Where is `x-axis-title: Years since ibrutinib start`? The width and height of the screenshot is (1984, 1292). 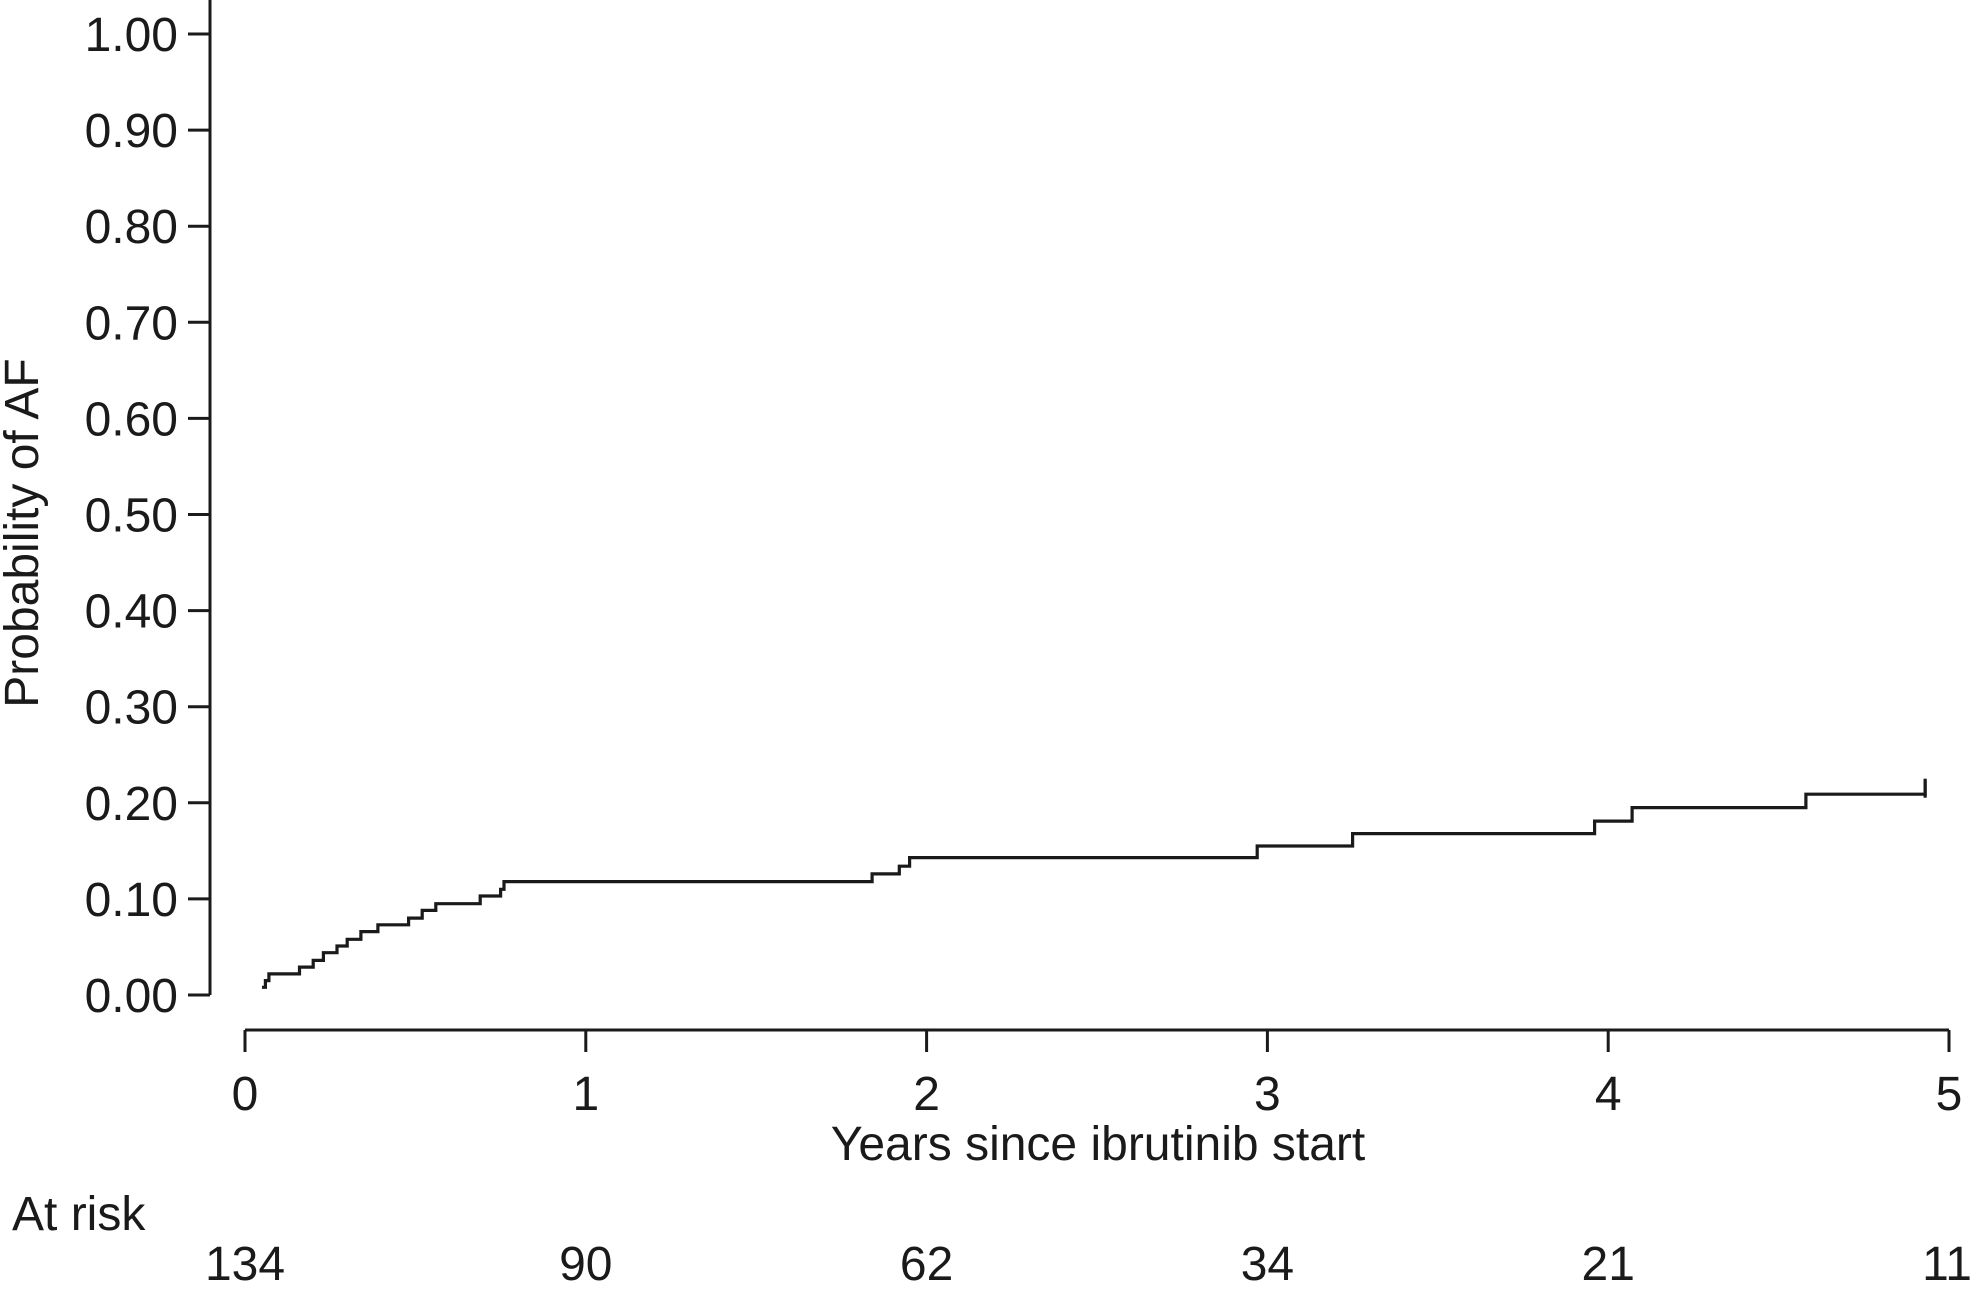 x-axis-title: Years since ibrutinib start is located at coordinates (1098, 1144).